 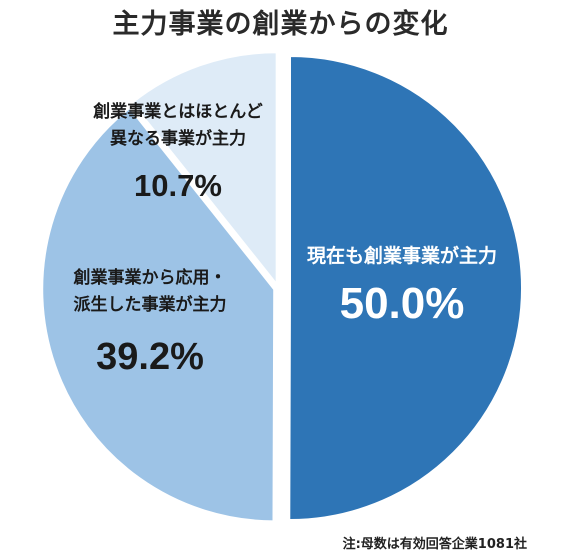 I want to click on sample-size-note: 注:母数は有効回答企業1081社, so click(x=434, y=544).